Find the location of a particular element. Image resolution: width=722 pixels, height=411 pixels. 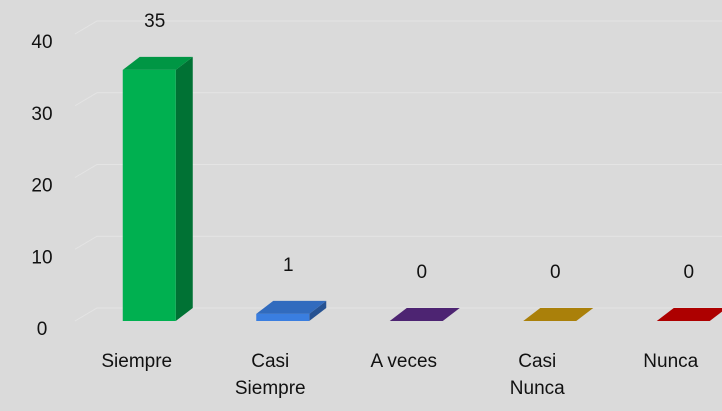

x-tick-label: Siempre is located at coordinates (137, 361).